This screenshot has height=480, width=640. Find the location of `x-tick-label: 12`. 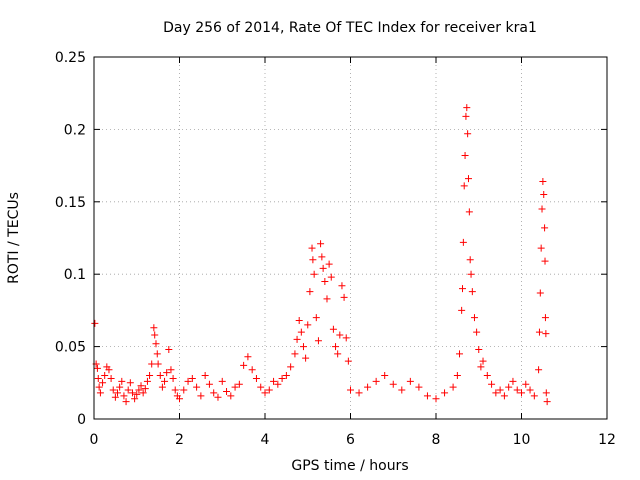

x-tick-label: 12 is located at coordinates (607, 440).